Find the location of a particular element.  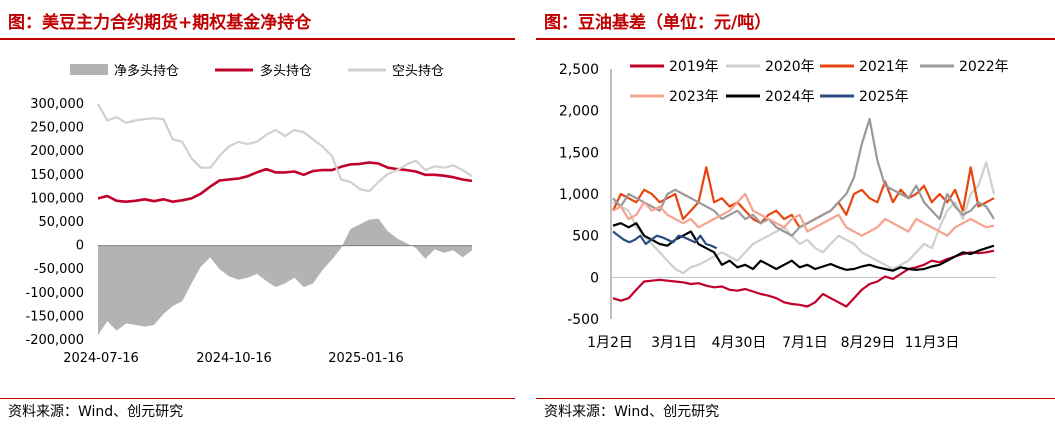

y-tick-label: 100,000 is located at coordinates (57, 198).